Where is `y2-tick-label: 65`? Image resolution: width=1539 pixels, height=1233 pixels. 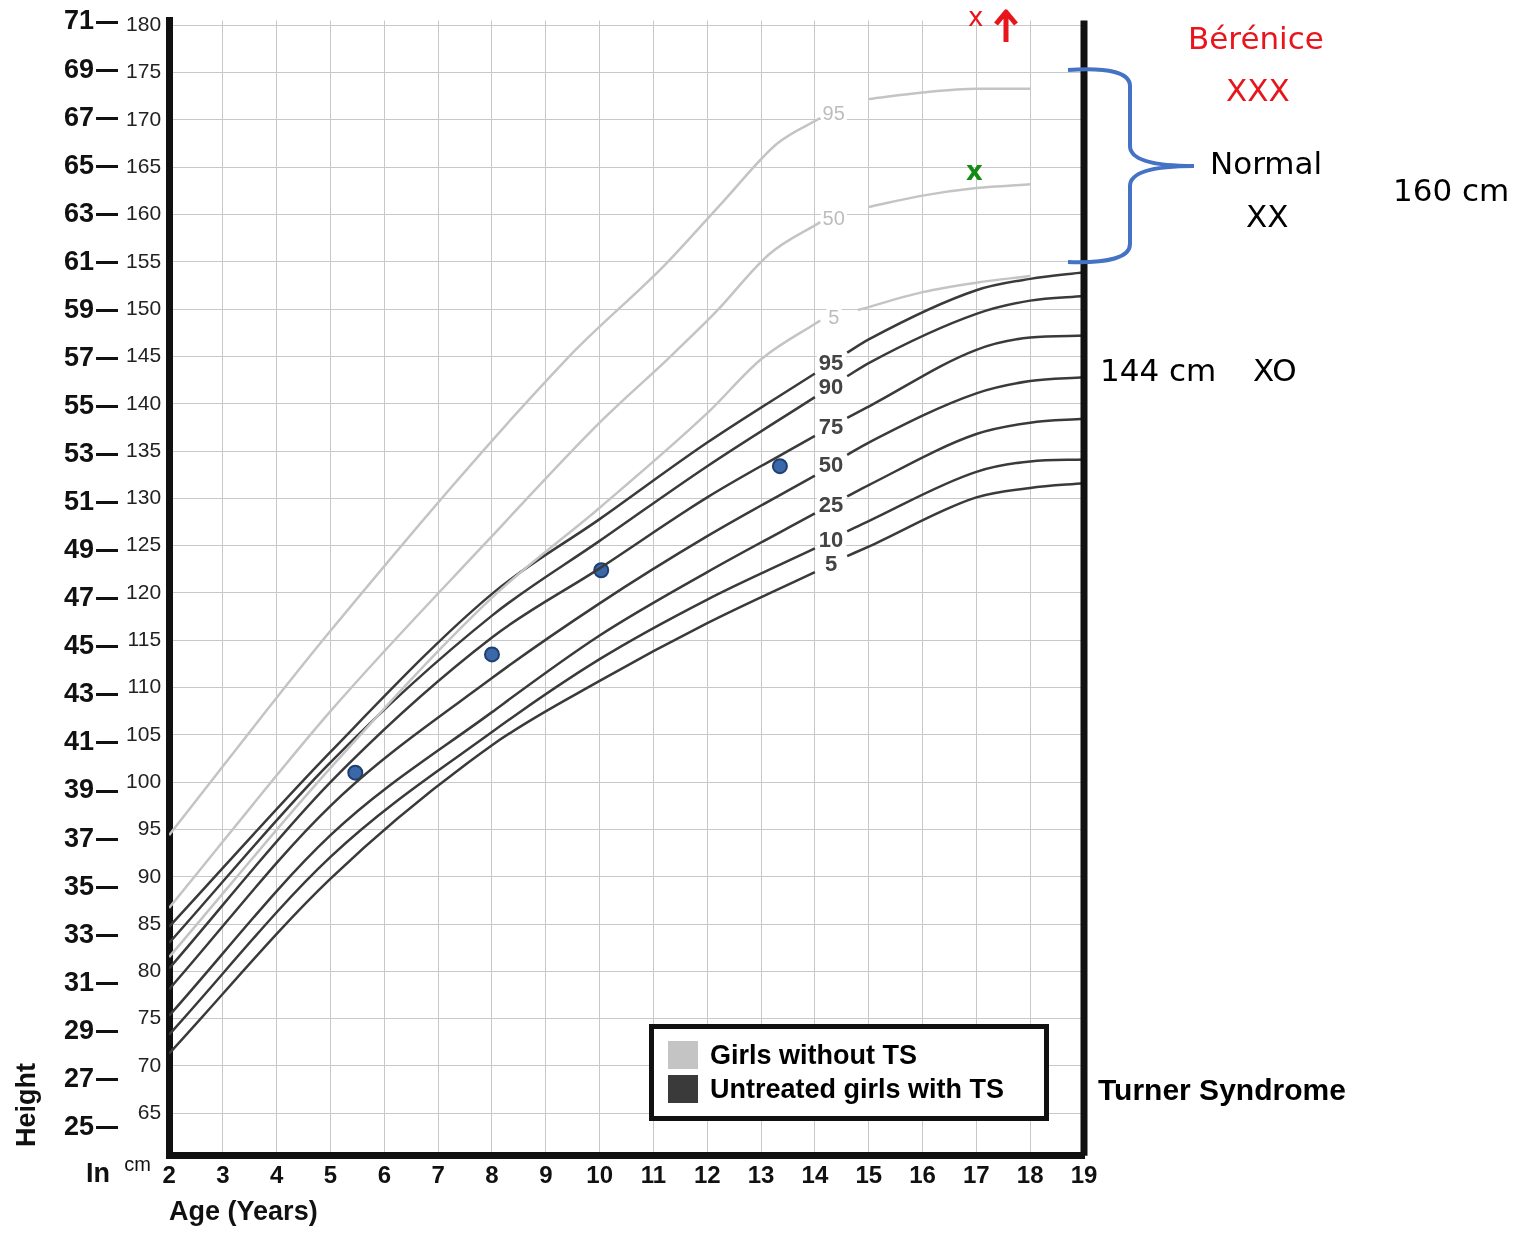
y2-tick-label: 65 is located at coordinates (79, 164).